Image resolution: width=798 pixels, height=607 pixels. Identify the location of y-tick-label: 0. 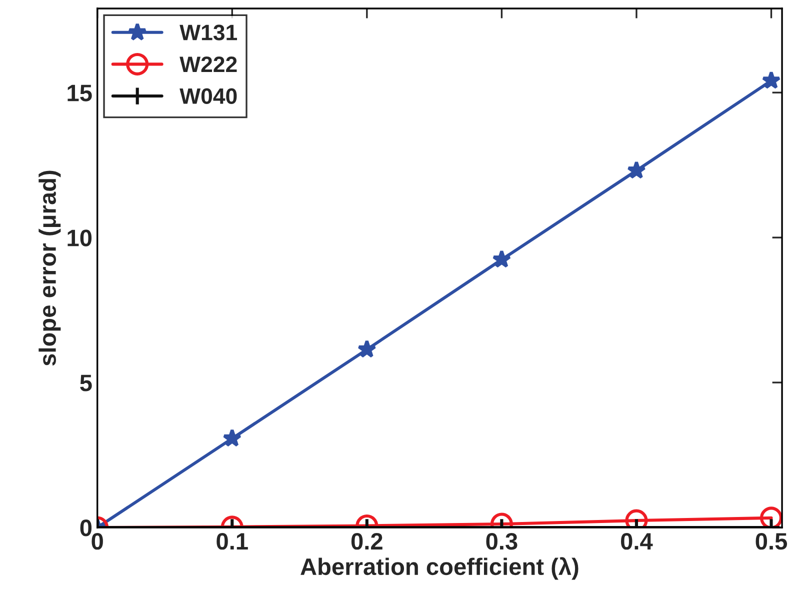
(86, 528).